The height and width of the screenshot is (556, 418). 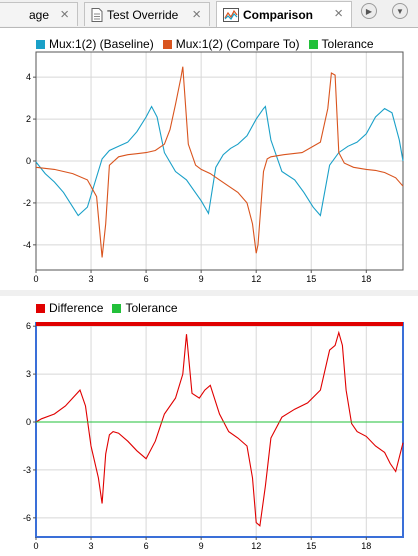 I want to click on y-tick-label: 2, so click(x=28, y=119).